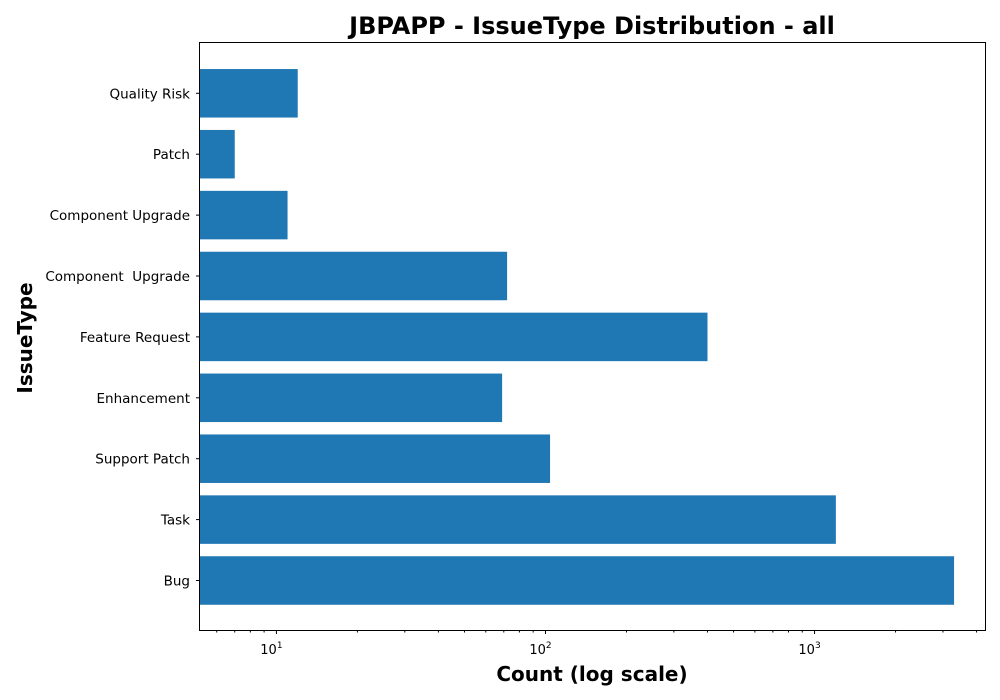  I want to click on x-ticks-group: 10¹ 10² 10³, so click(597, 644).